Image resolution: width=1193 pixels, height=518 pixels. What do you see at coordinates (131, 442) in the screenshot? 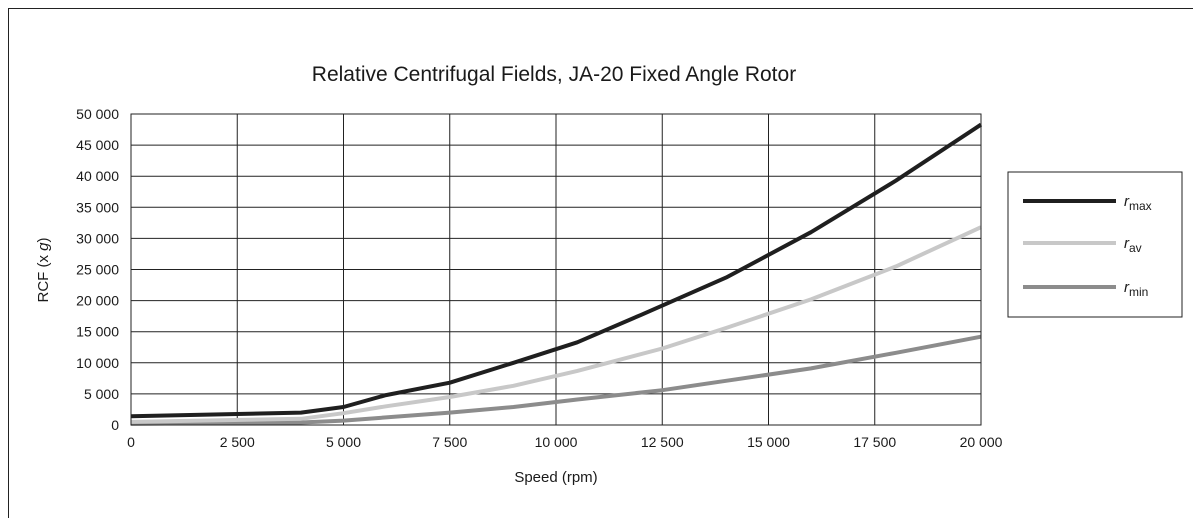
I see `x-tick-label: 0` at bounding box center [131, 442].